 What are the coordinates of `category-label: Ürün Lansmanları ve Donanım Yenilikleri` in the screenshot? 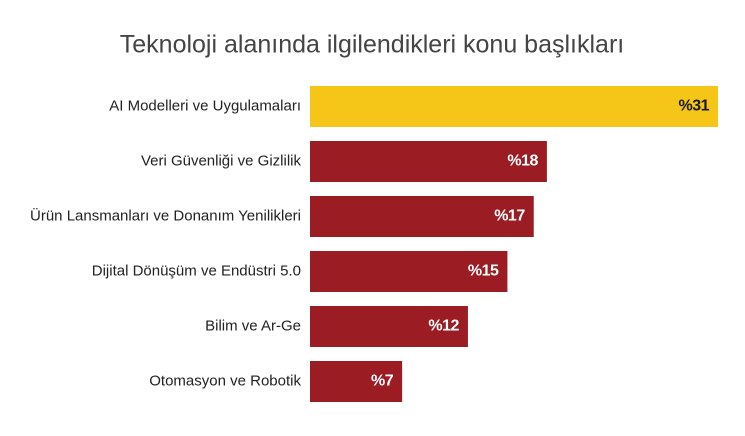 It's located at (165, 215).